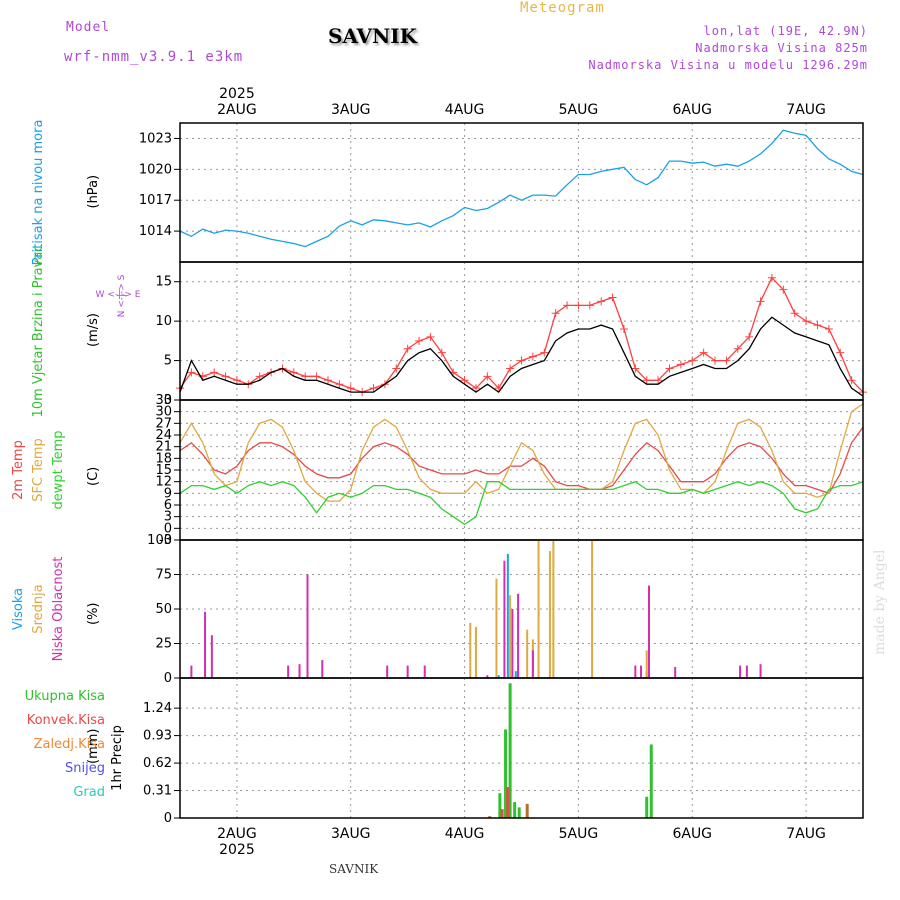 This screenshot has width=900, height=900. I want to click on cloud-tick-label: 0, so click(168, 678).